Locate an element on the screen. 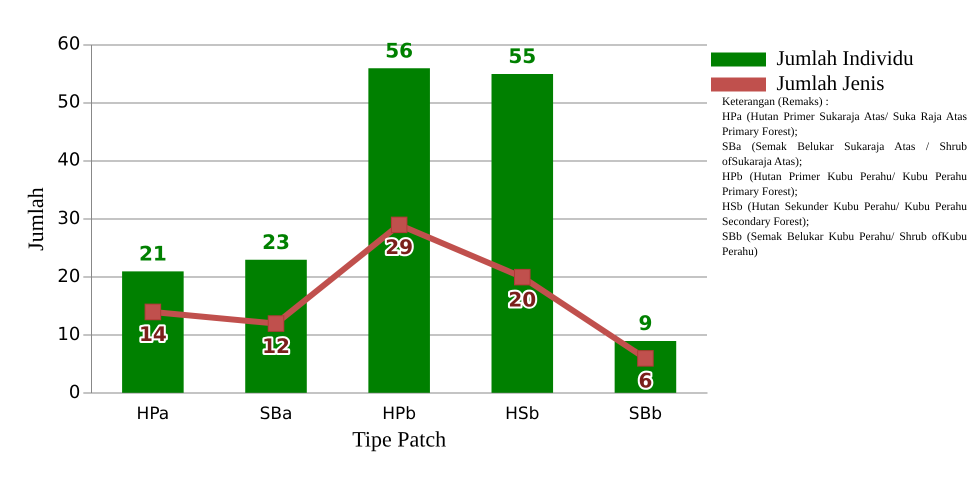 The height and width of the screenshot is (484, 979). y-tick-label: 40 is located at coordinates (68, 160).